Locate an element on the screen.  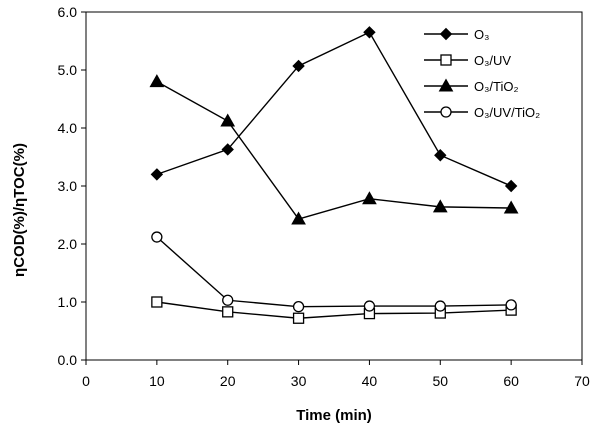
x-tick-label: 60 is located at coordinates (511, 381).